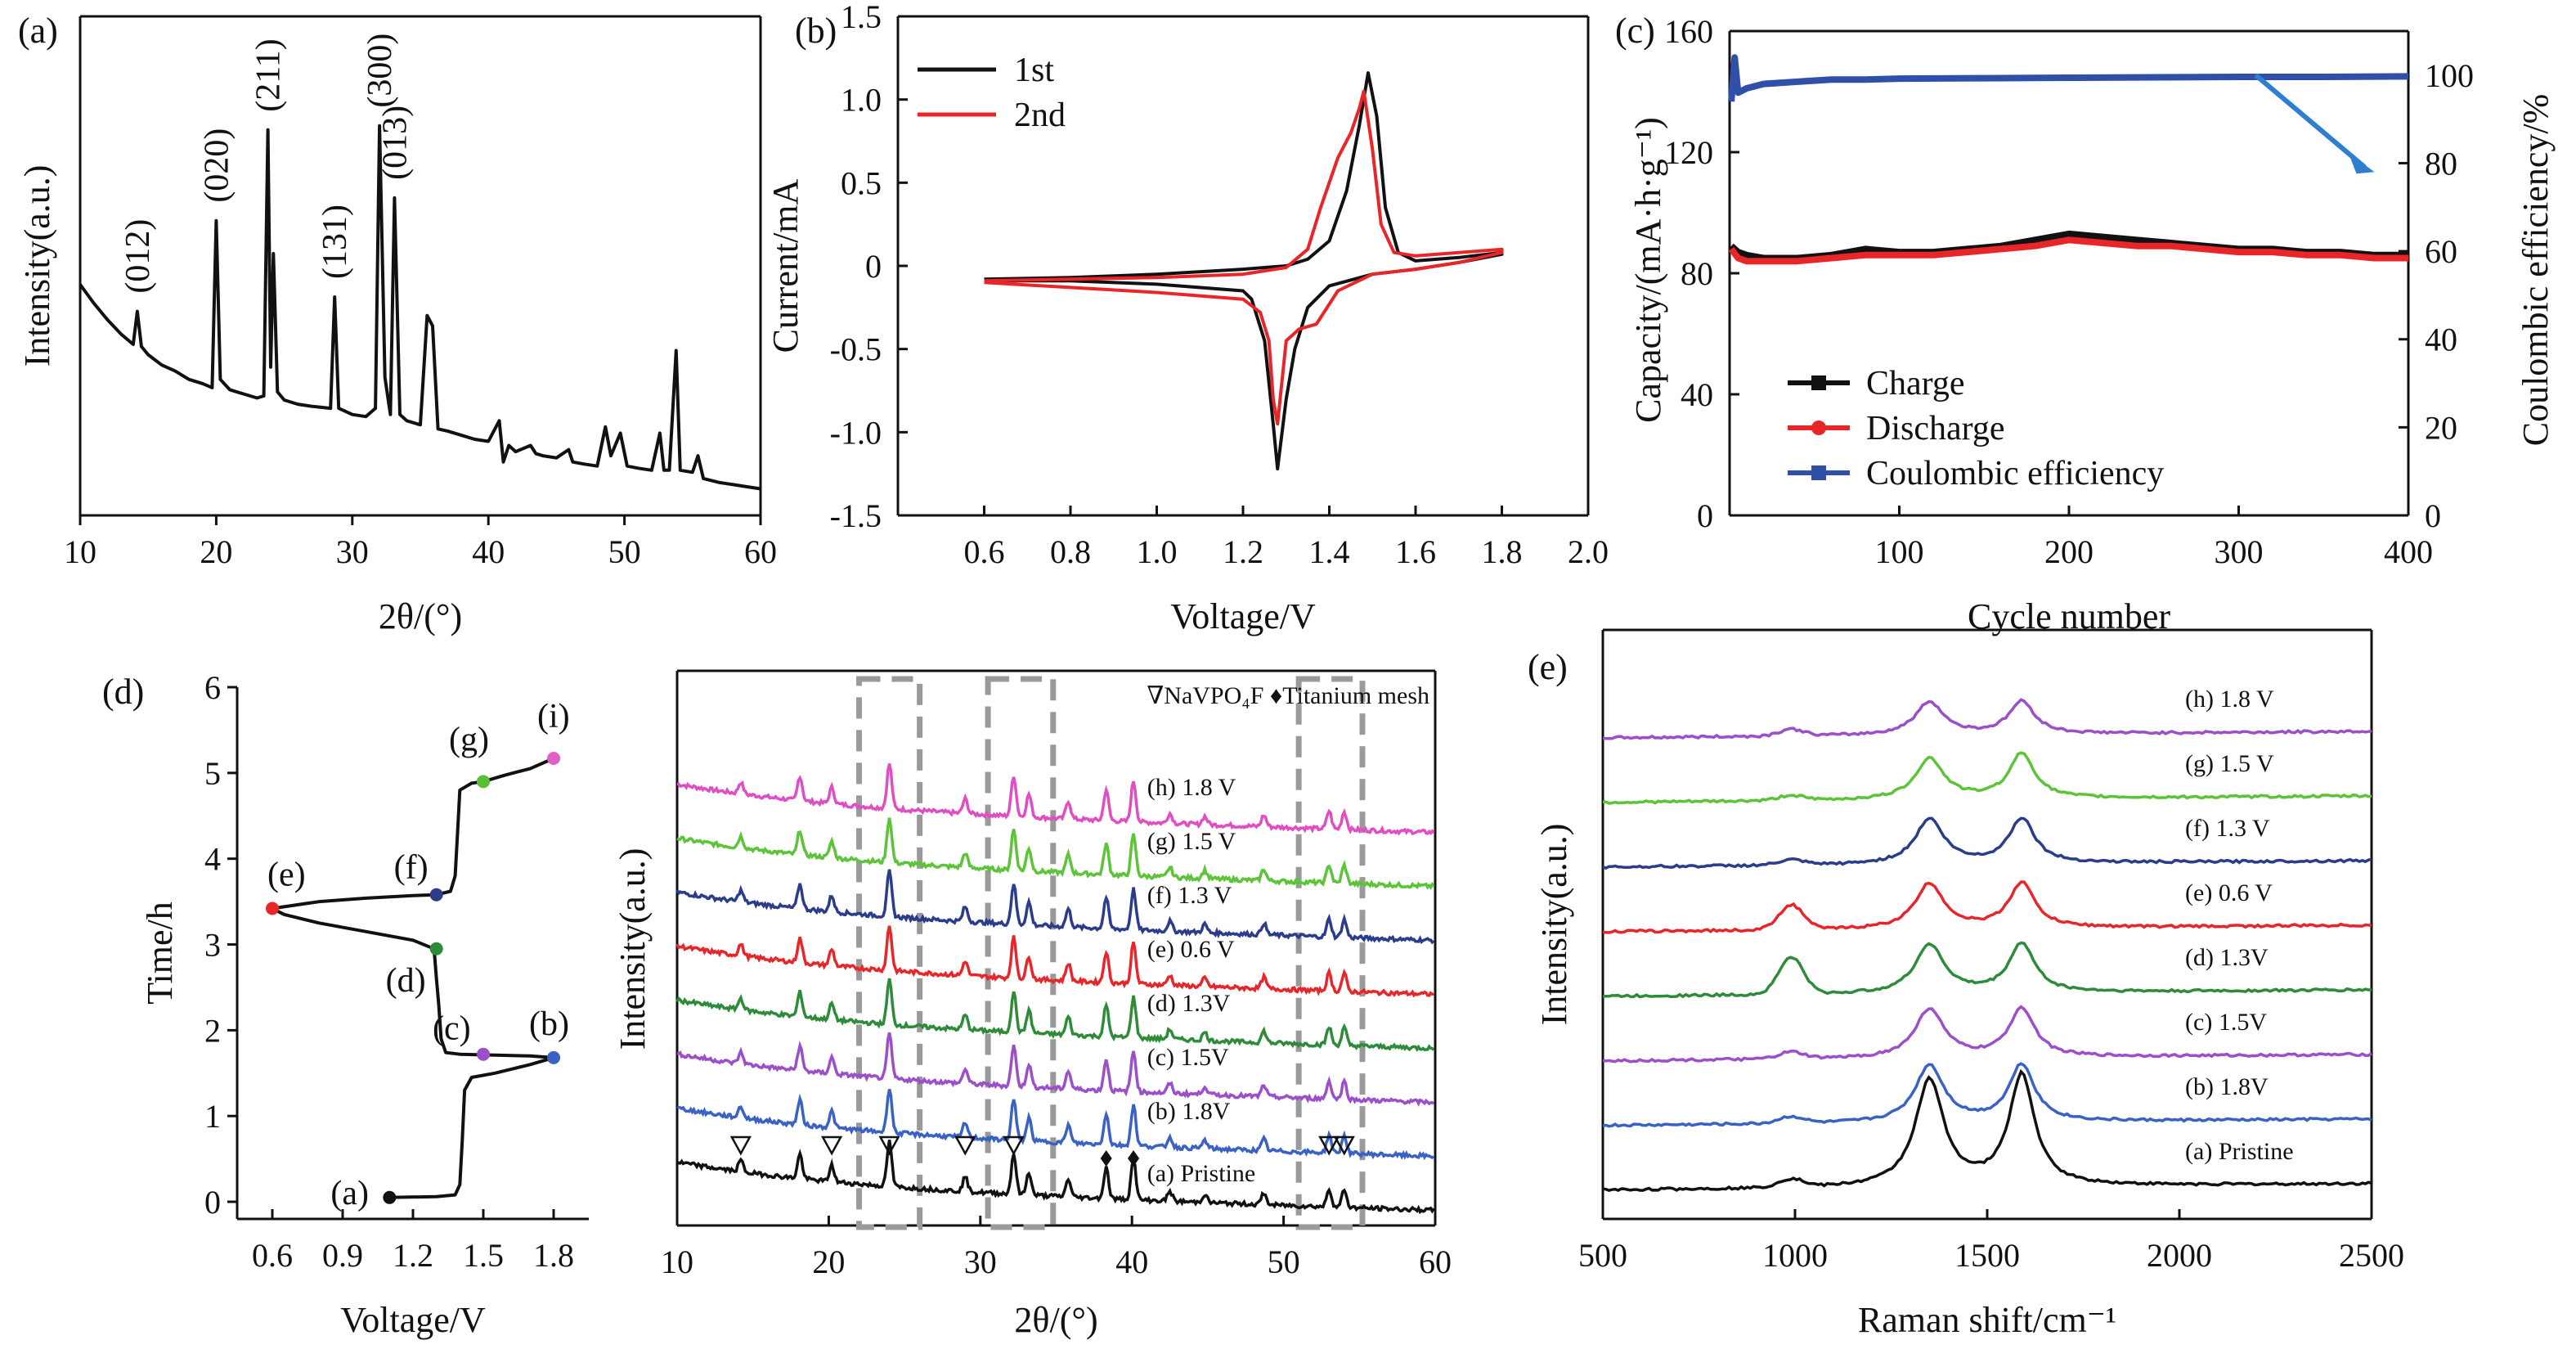 The image size is (2576, 1349). Describe the element at coordinates (37, 266) in the screenshot. I see `panel-a-ylabel: Intensity(a.u.)` at that location.